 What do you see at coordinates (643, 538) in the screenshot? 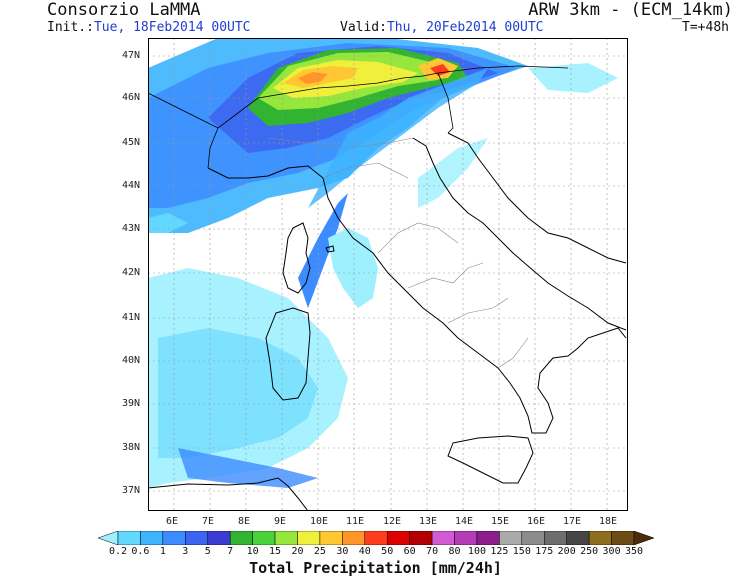
I see `colorbar-arrow-high` at bounding box center [643, 538].